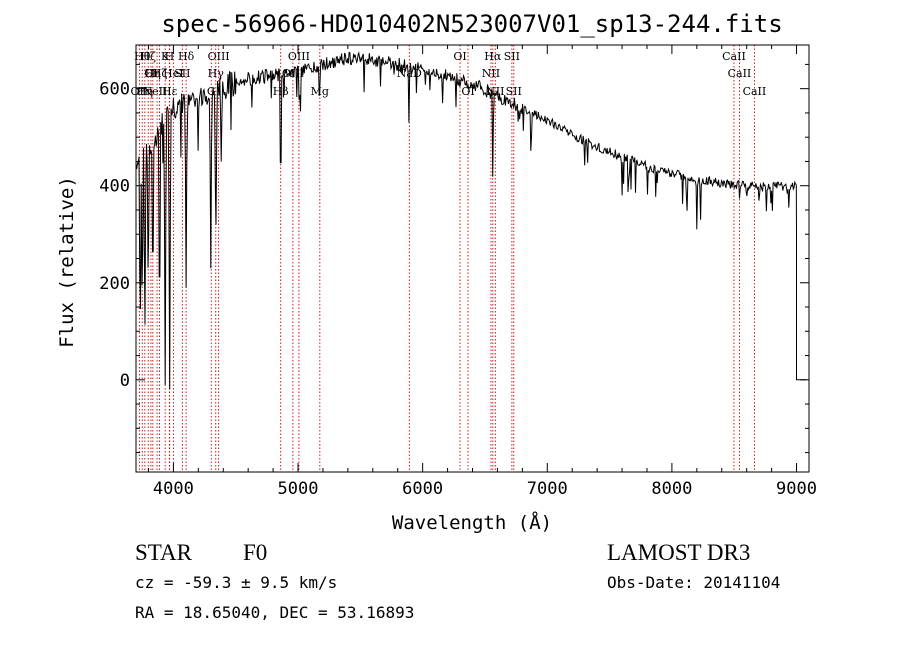 This screenshot has height=649, width=900. Describe the element at coordinates (173, 489) in the screenshot. I see `x-tick-label: 4000` at that location.